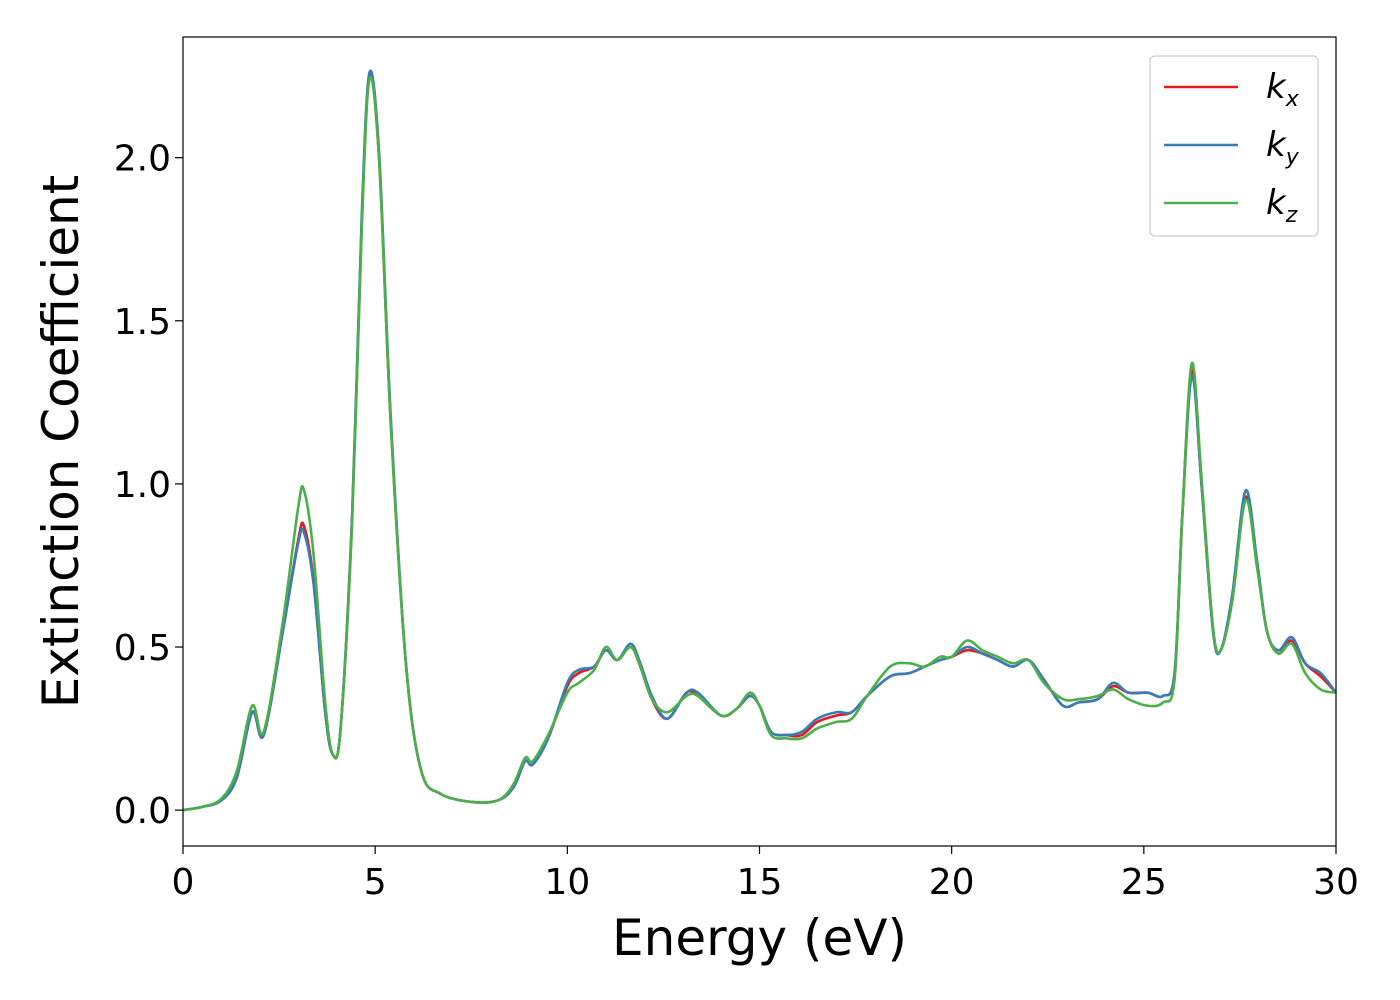  Describe the element at coordinates (760, 882) in the screenshot. I see `x-tick-label: 15` at that location.